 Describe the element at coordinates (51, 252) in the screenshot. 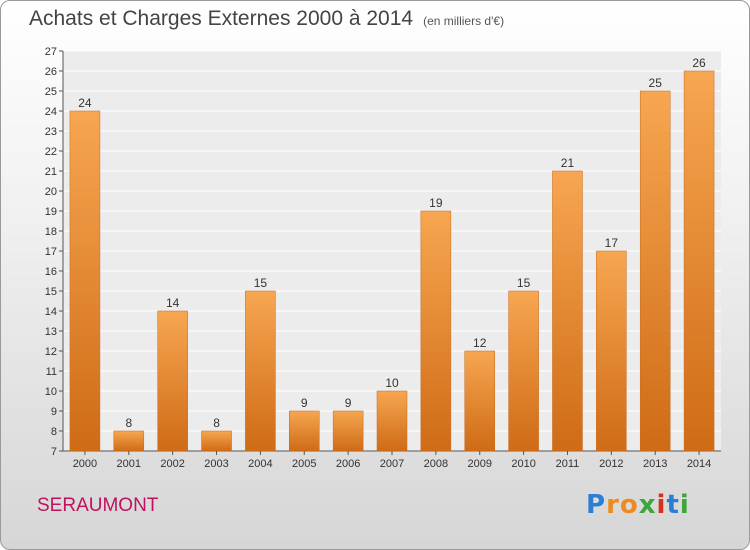

I see `y-tick-label: 17` at that location.